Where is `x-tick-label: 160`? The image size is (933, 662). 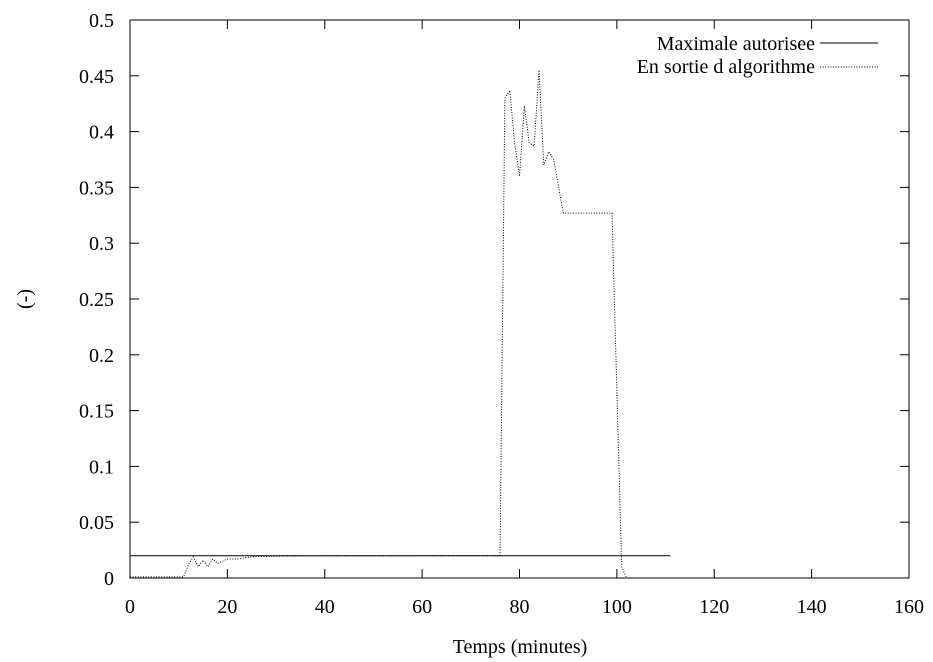
x-tick-label: 160 is located at coordinates (909, 607).